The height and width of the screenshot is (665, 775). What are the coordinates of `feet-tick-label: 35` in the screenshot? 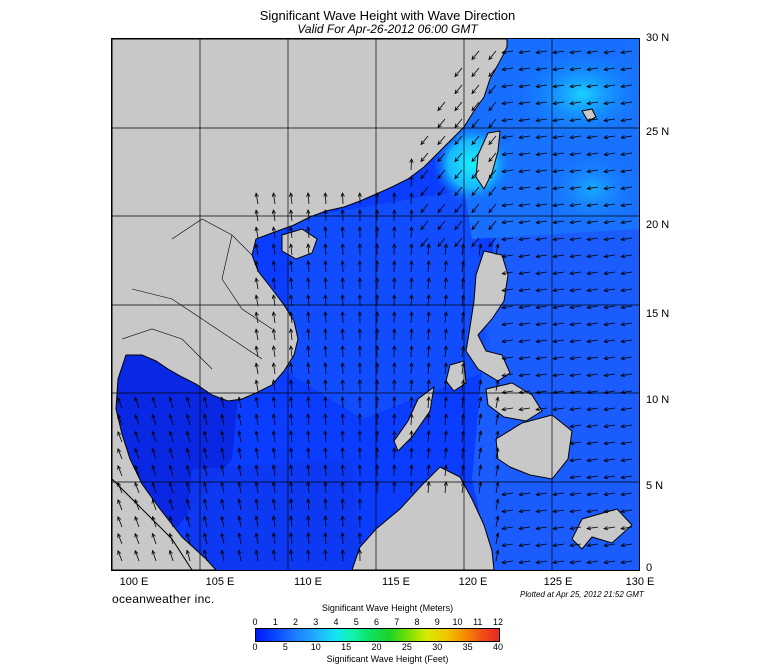 It's located at (467, 647).